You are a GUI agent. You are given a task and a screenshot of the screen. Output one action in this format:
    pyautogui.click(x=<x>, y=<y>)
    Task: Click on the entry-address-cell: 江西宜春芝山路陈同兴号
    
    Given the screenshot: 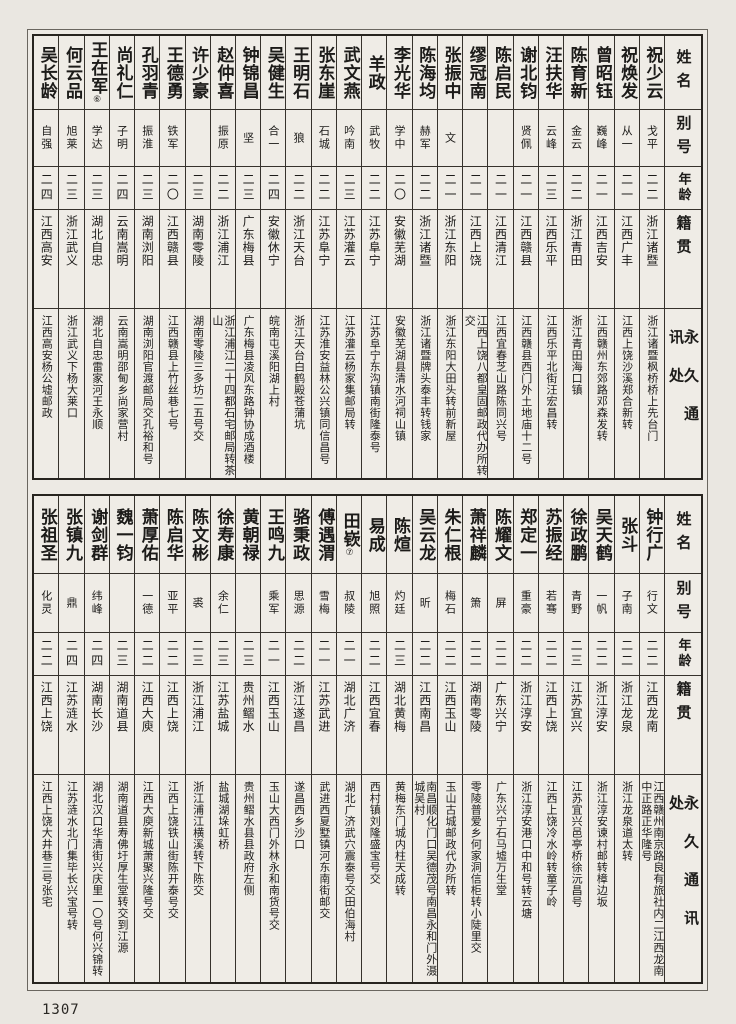 What is the action you would take?
    pyautogui.click(x=500, y=393)
    